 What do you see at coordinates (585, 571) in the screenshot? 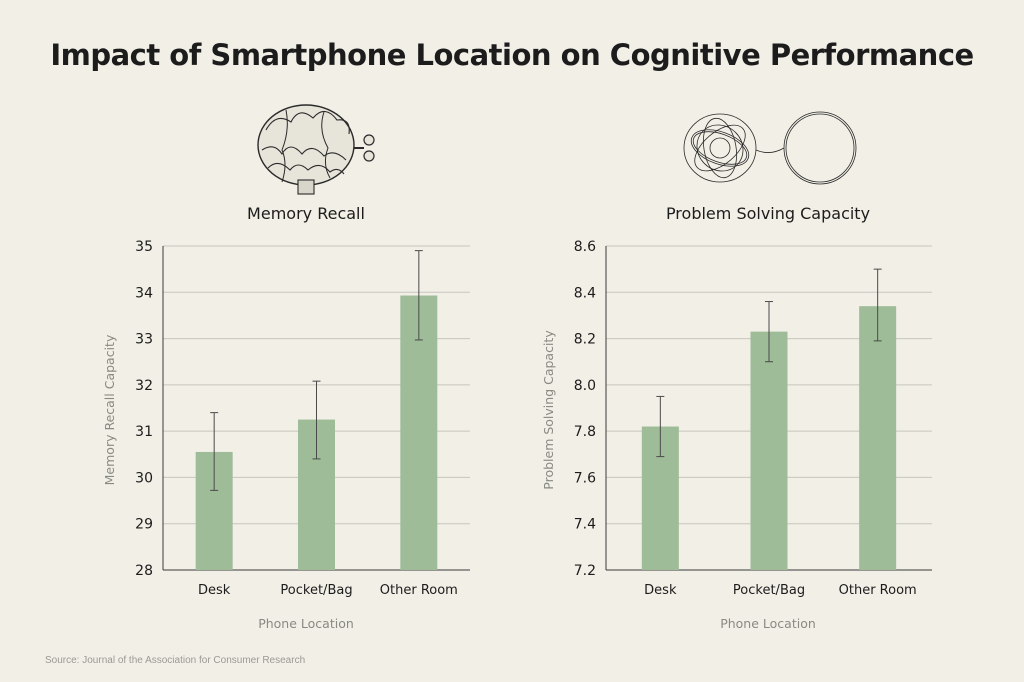
I see `problem-ytick-label: 7.2` at bounding box center [585, 571].